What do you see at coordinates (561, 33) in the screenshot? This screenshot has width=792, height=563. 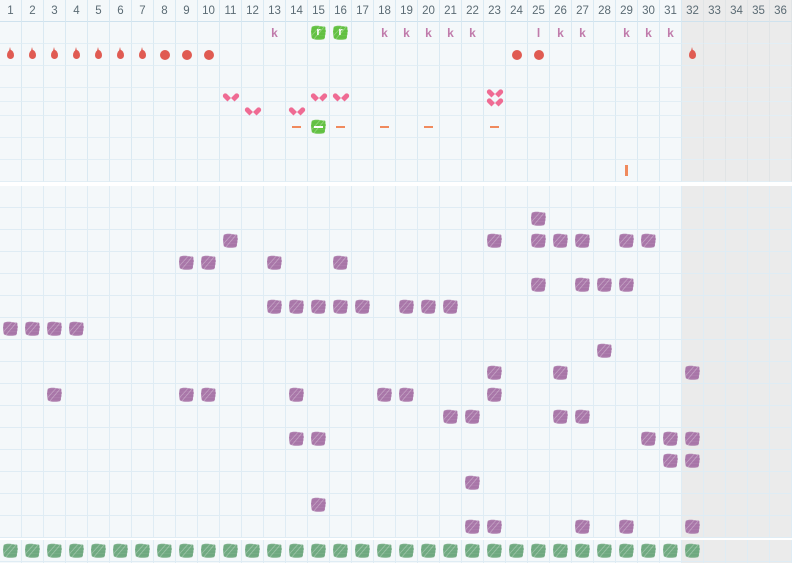 I see `cell-letter-row-col26: k` at bounding box center [561, 33].